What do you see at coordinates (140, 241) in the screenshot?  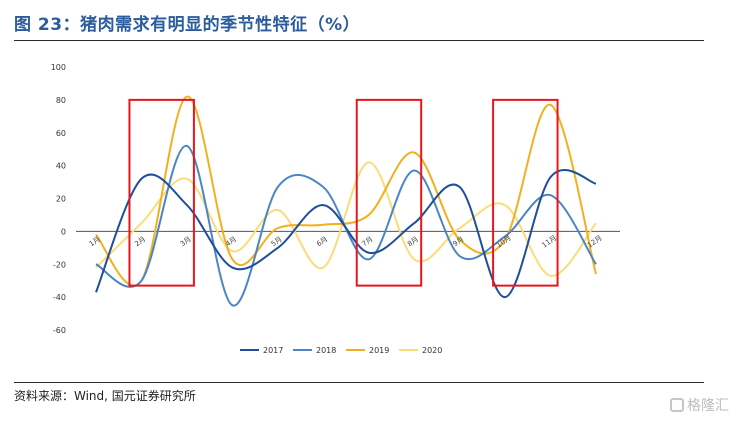 I see `x-tick-label: 2月` at bounding box center [140, 241].